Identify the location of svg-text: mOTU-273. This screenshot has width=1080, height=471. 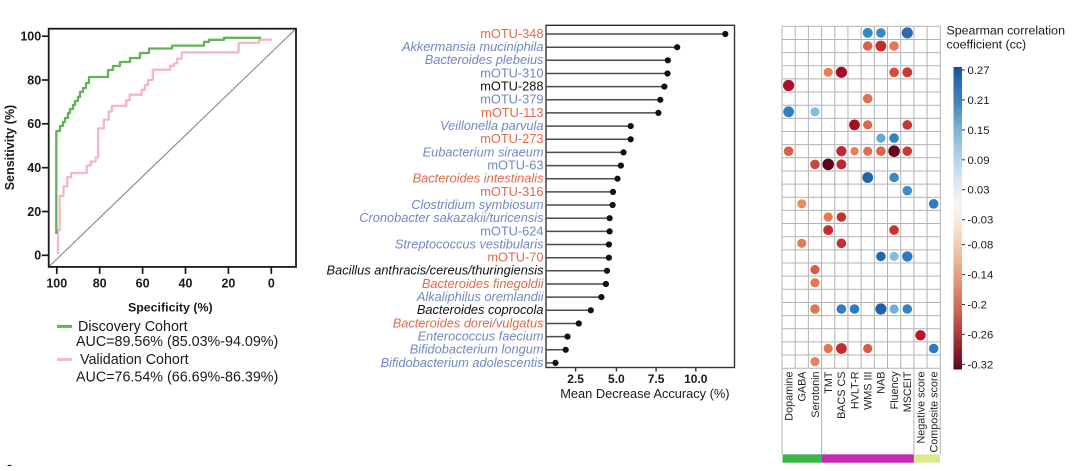
(511, 138).